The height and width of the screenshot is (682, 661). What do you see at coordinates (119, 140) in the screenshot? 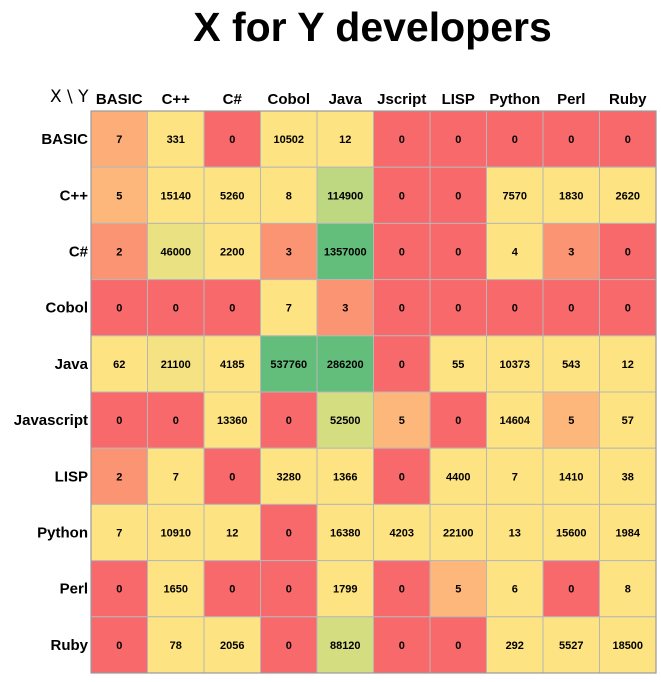
I see `cell-value-label: 7` at bounding box center [119, 140].